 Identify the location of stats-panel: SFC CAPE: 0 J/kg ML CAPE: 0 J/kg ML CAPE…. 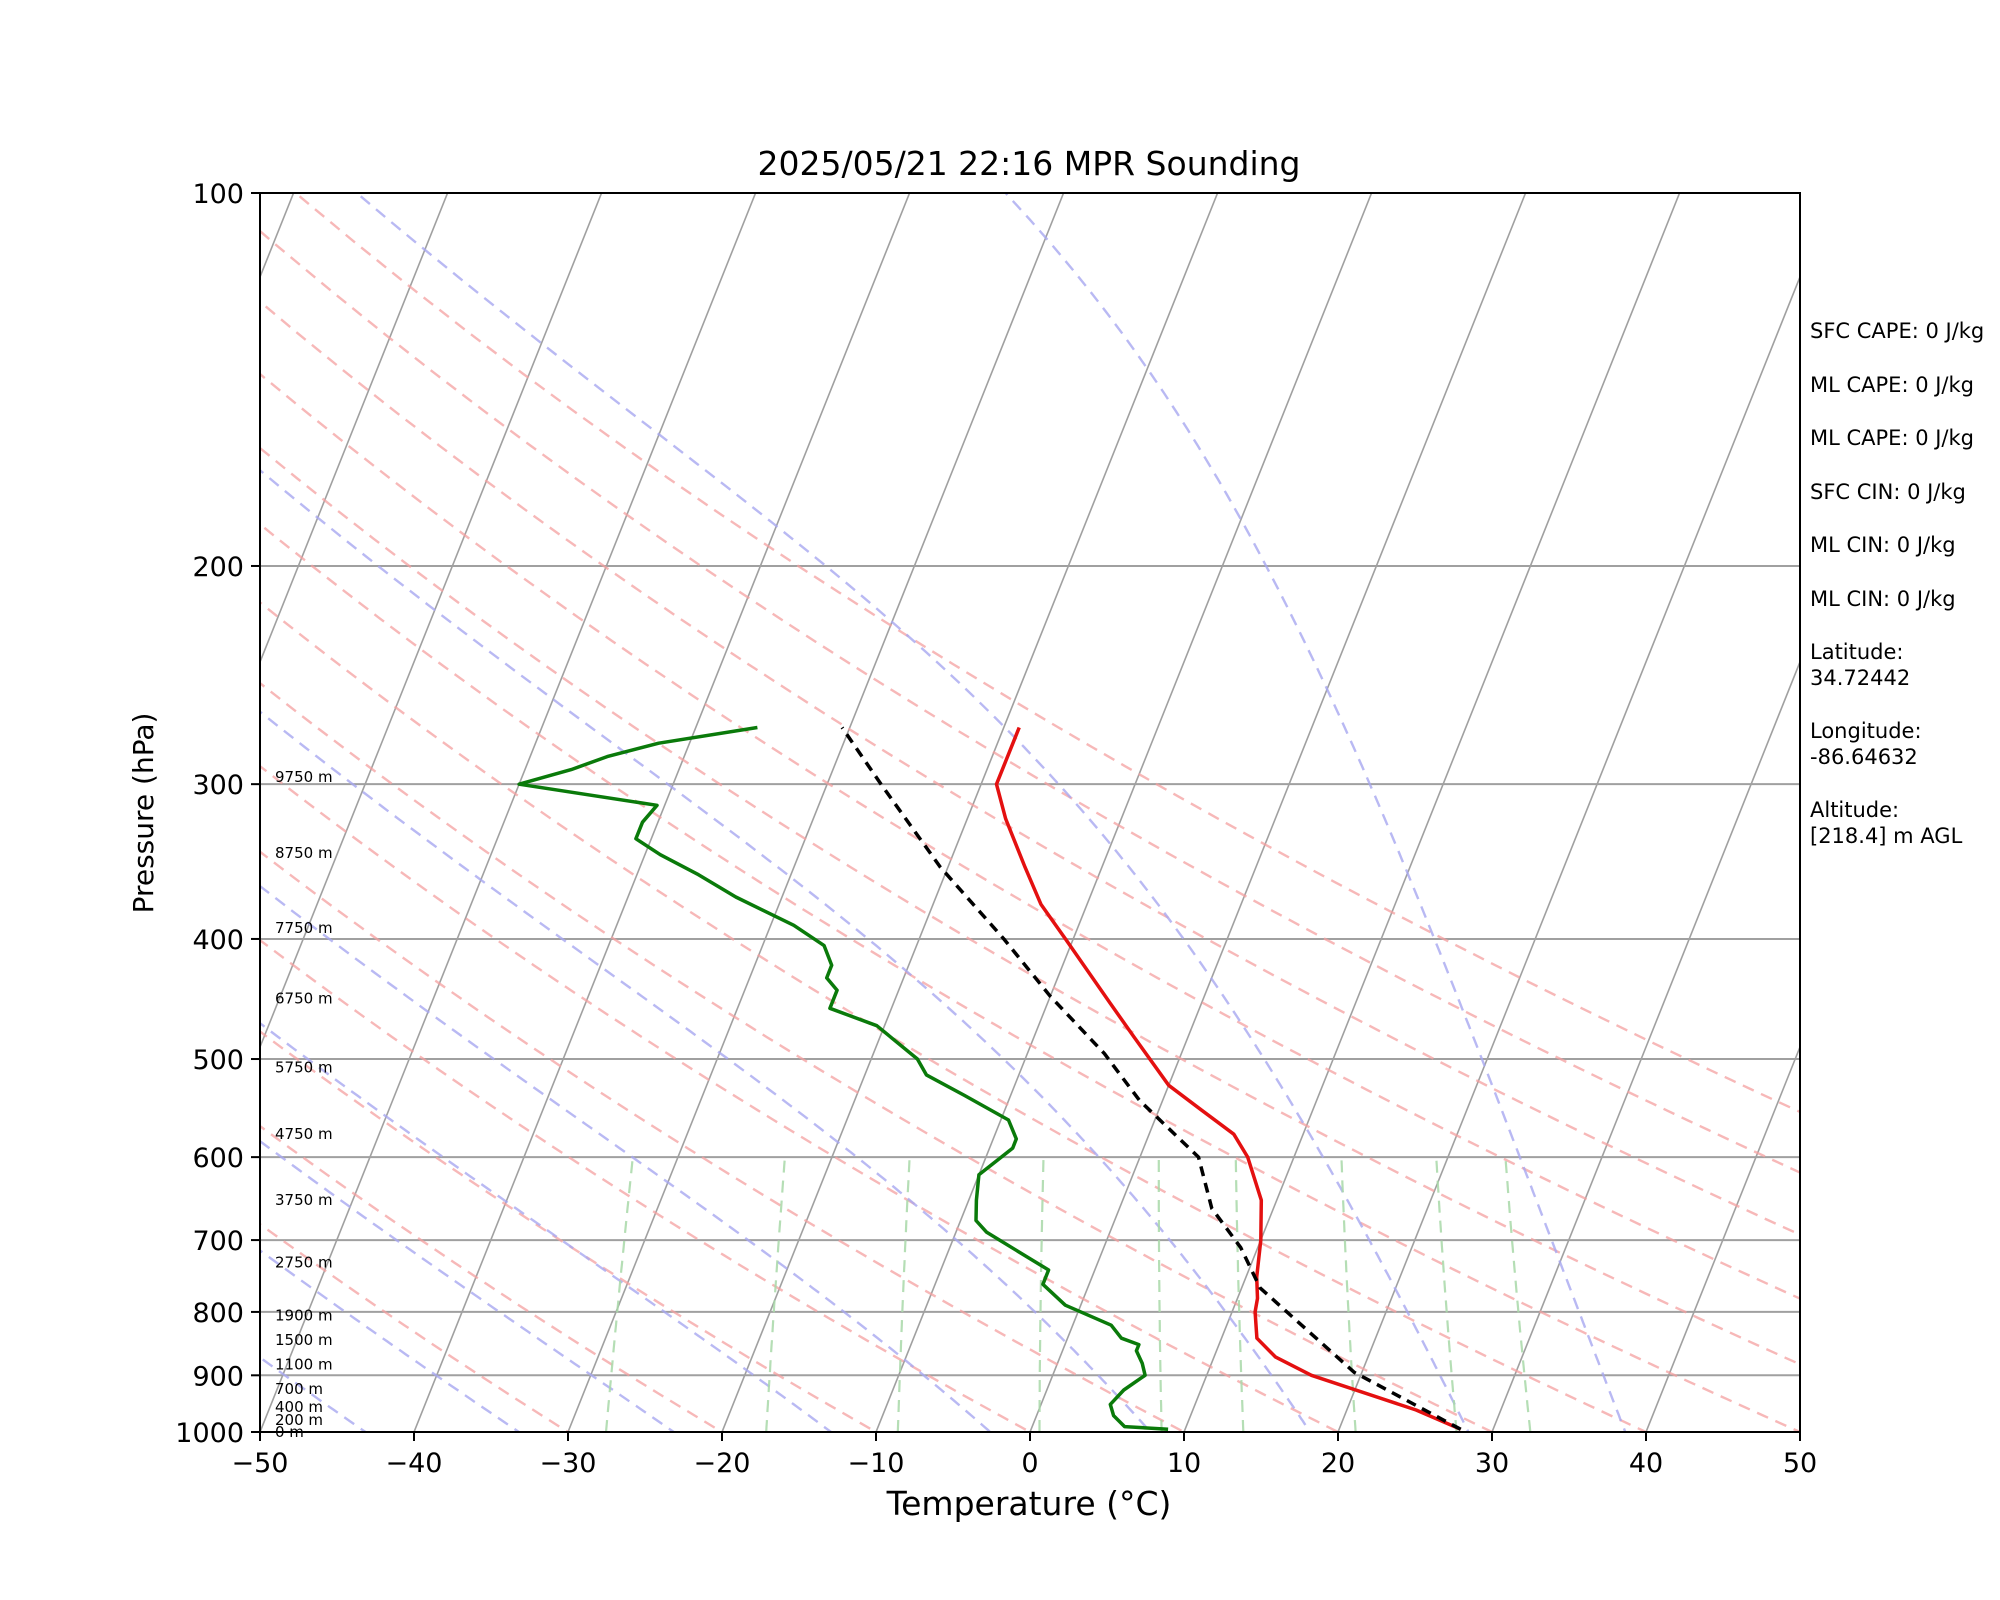
(1904, 597).